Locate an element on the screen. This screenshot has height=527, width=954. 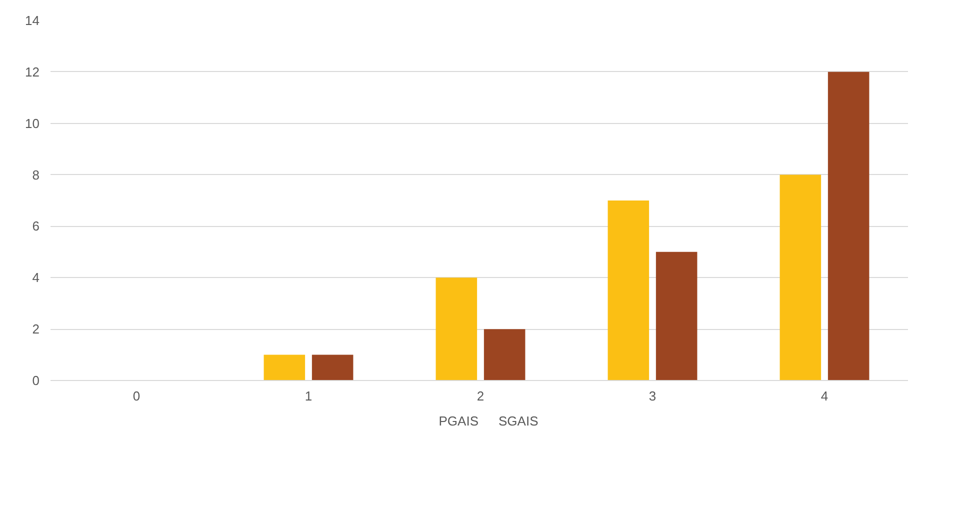
x-tick-label: 4 is located at coordinates (824, 396).